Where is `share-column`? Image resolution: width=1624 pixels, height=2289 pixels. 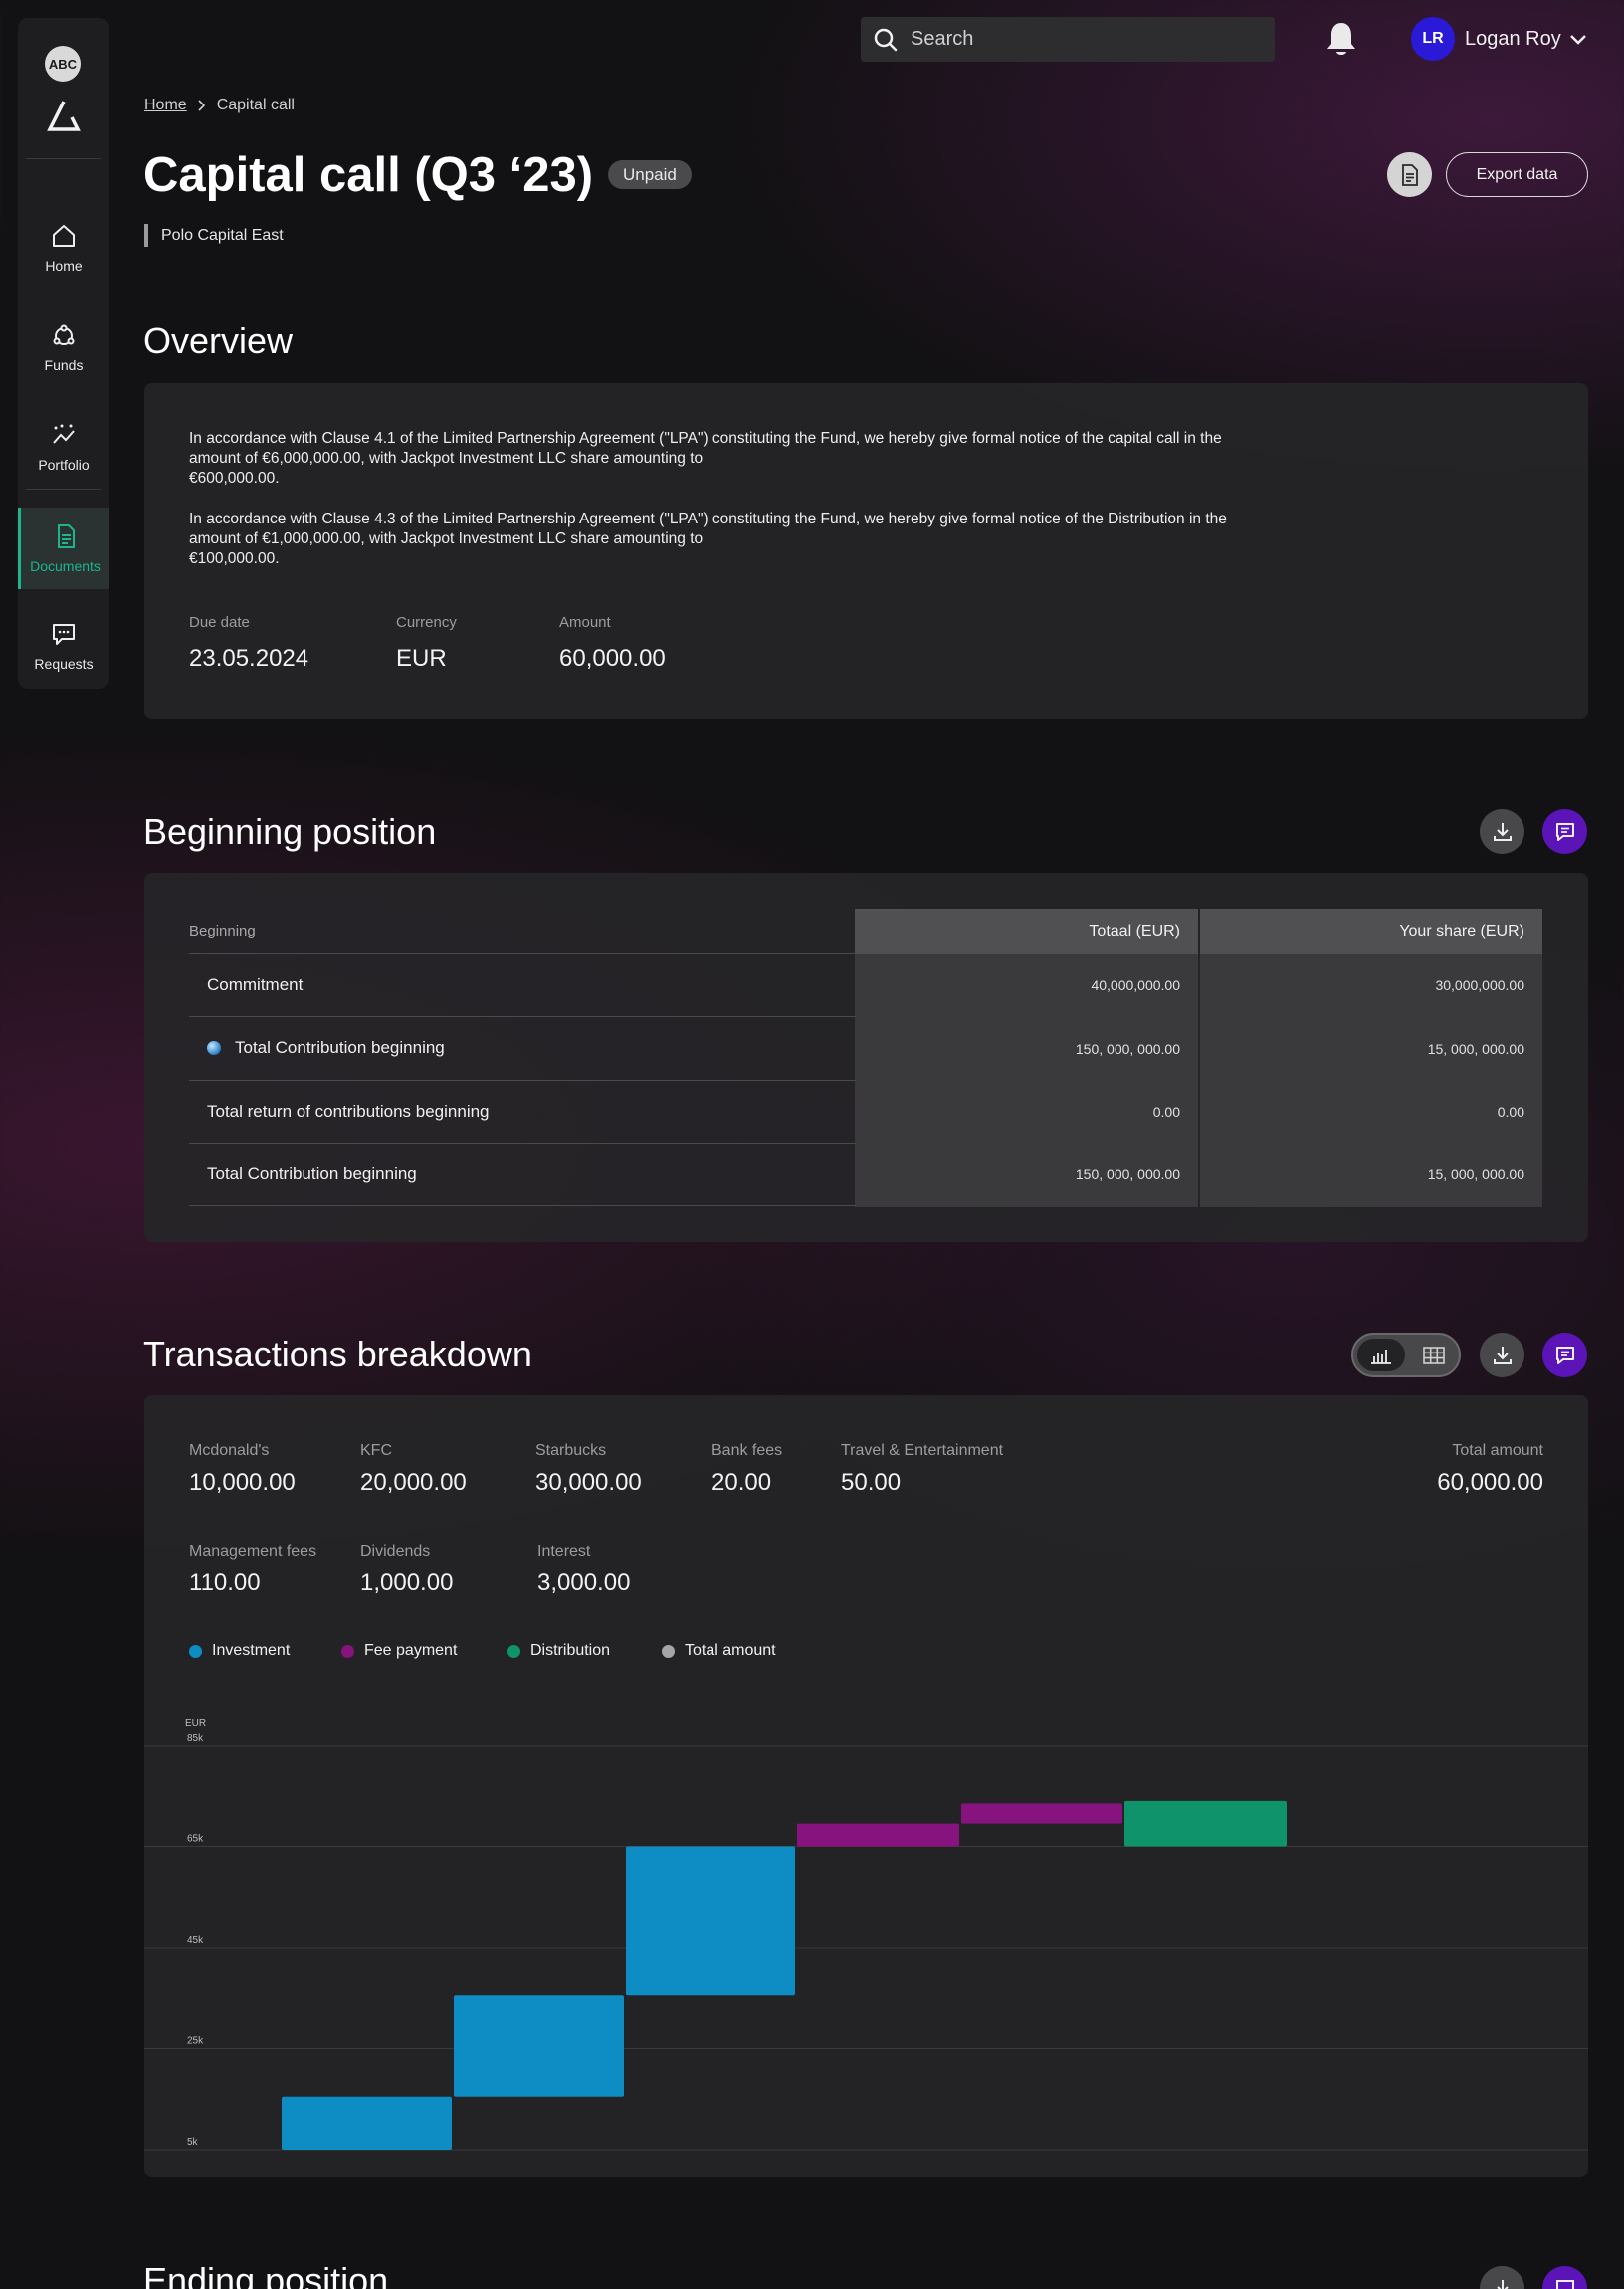
share-column is located at coordinates (1371, 1058).